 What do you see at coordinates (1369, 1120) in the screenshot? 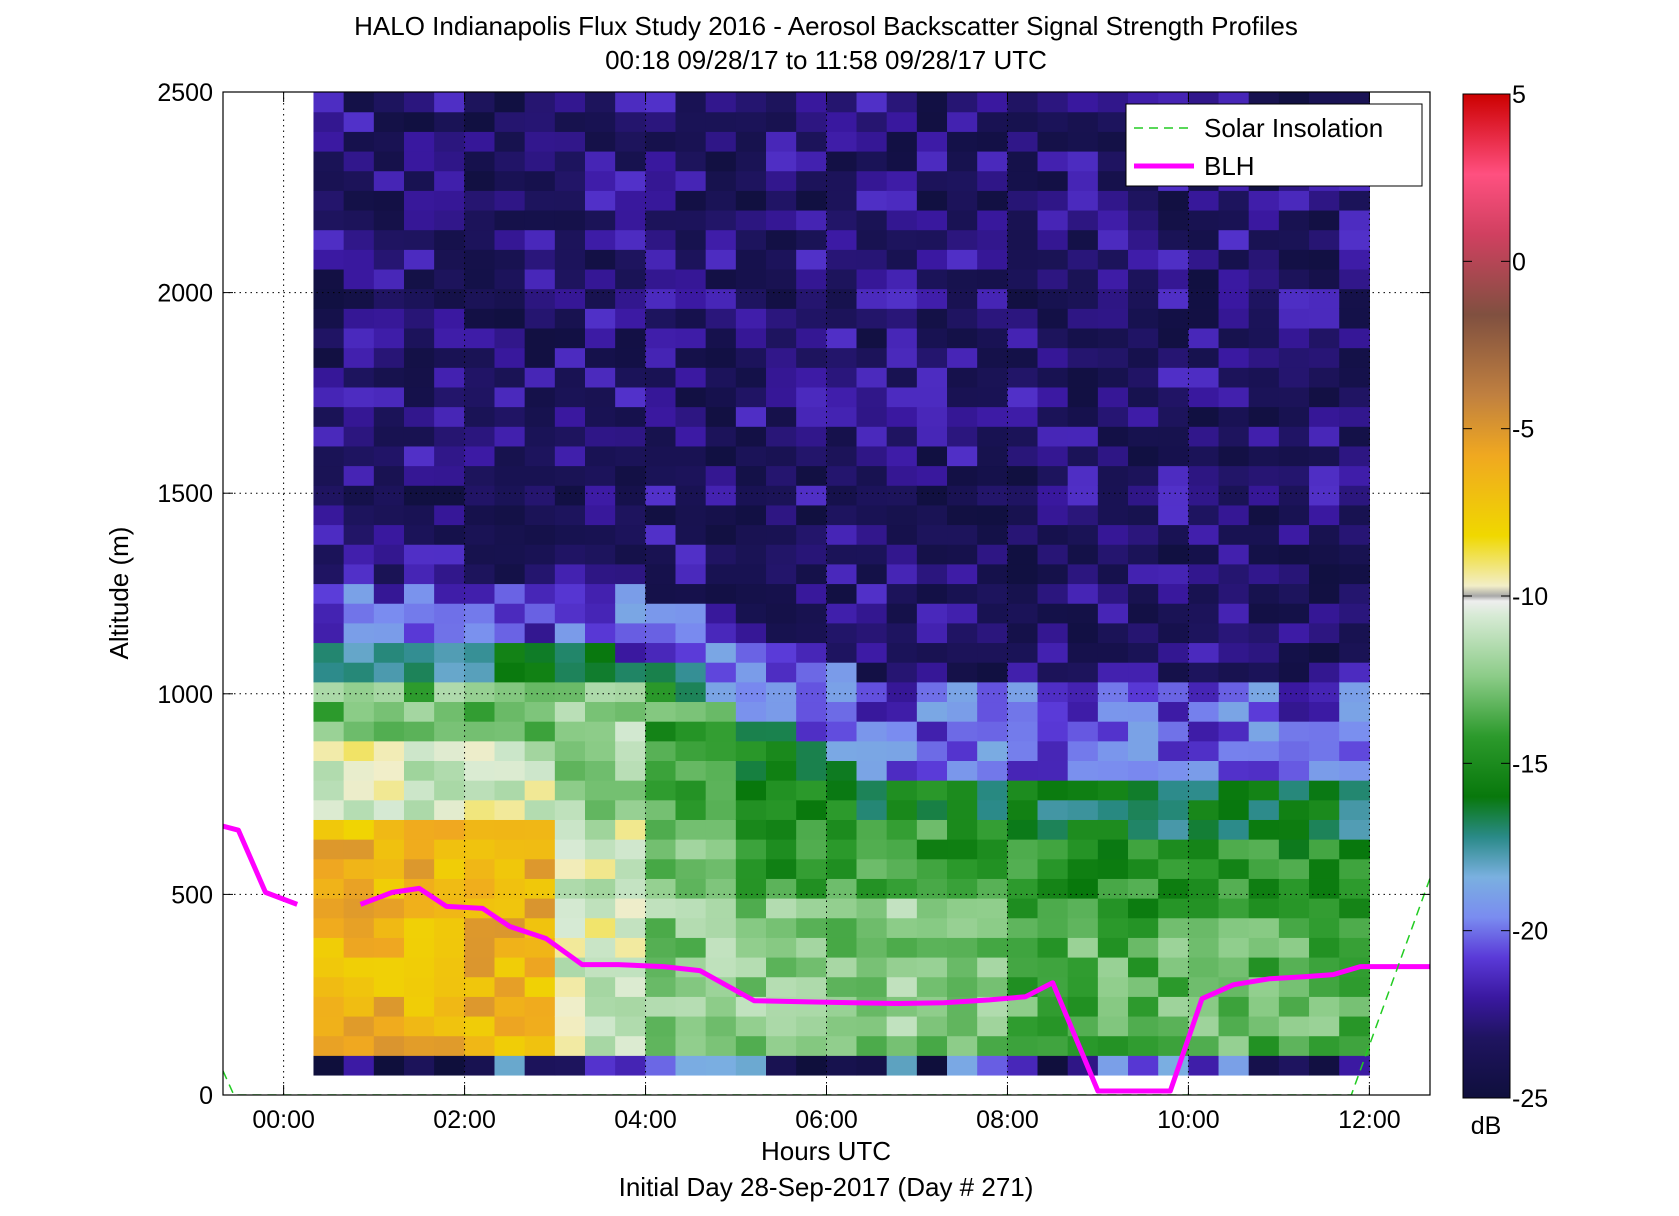
I see `x-tick-label: 12:00` at bounding box center [1369, 1120].